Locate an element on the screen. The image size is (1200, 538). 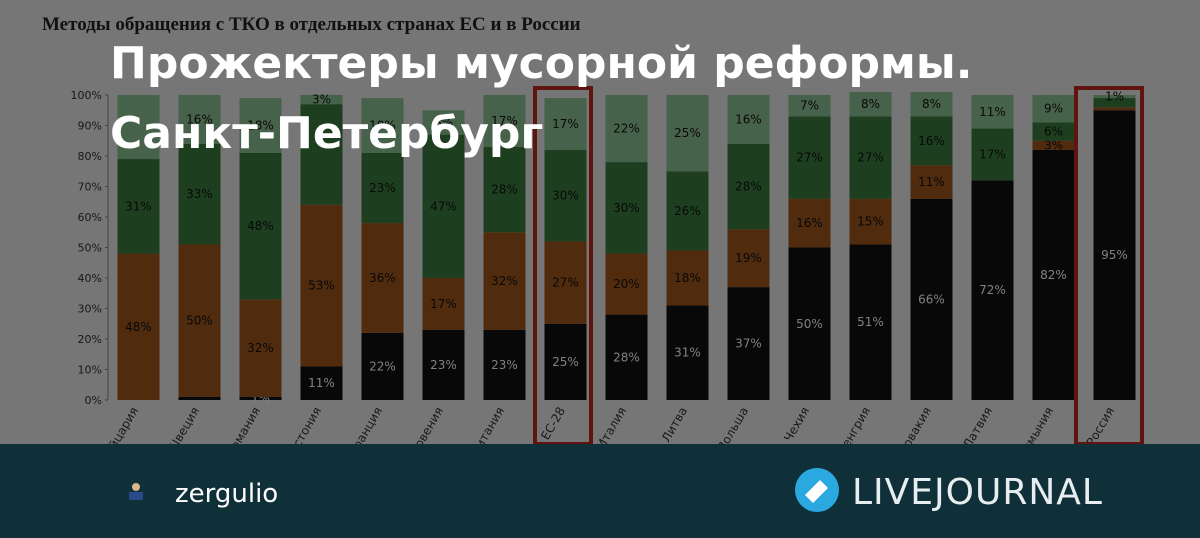
overlay-title: Санкт-Петербург is located at coordinates (326, 133).